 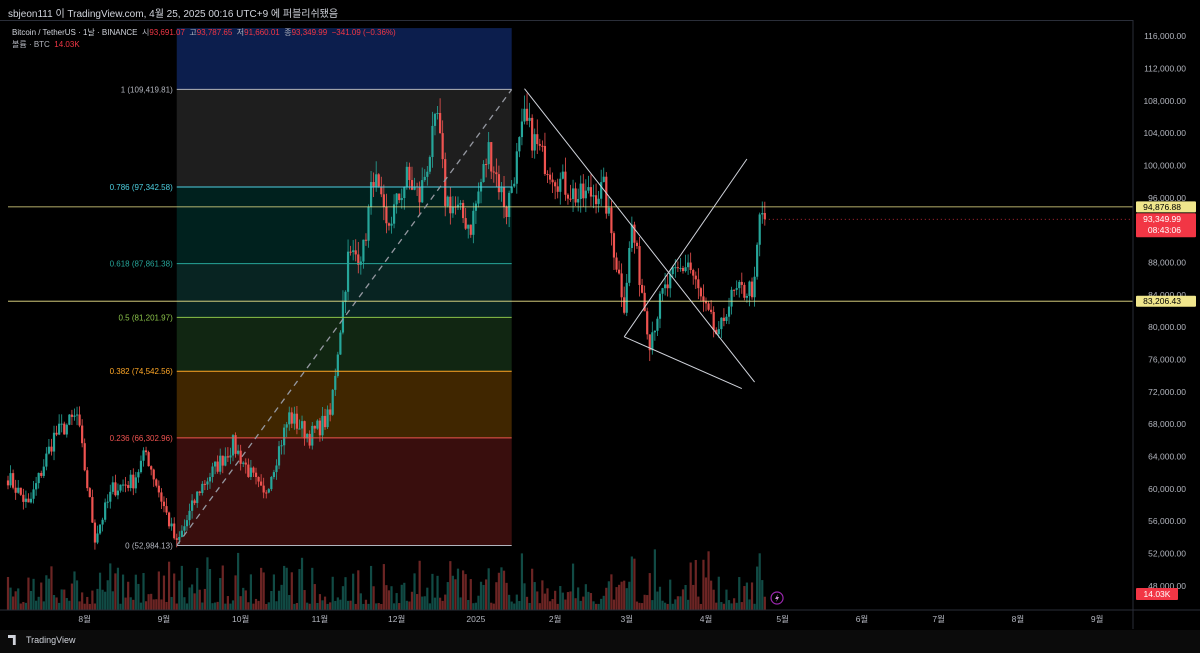 What do you see at coordinates (1167, 489) in the screenshot?
I see `y-tick-label: 60,000.00` at bounding box center [1167, 489].